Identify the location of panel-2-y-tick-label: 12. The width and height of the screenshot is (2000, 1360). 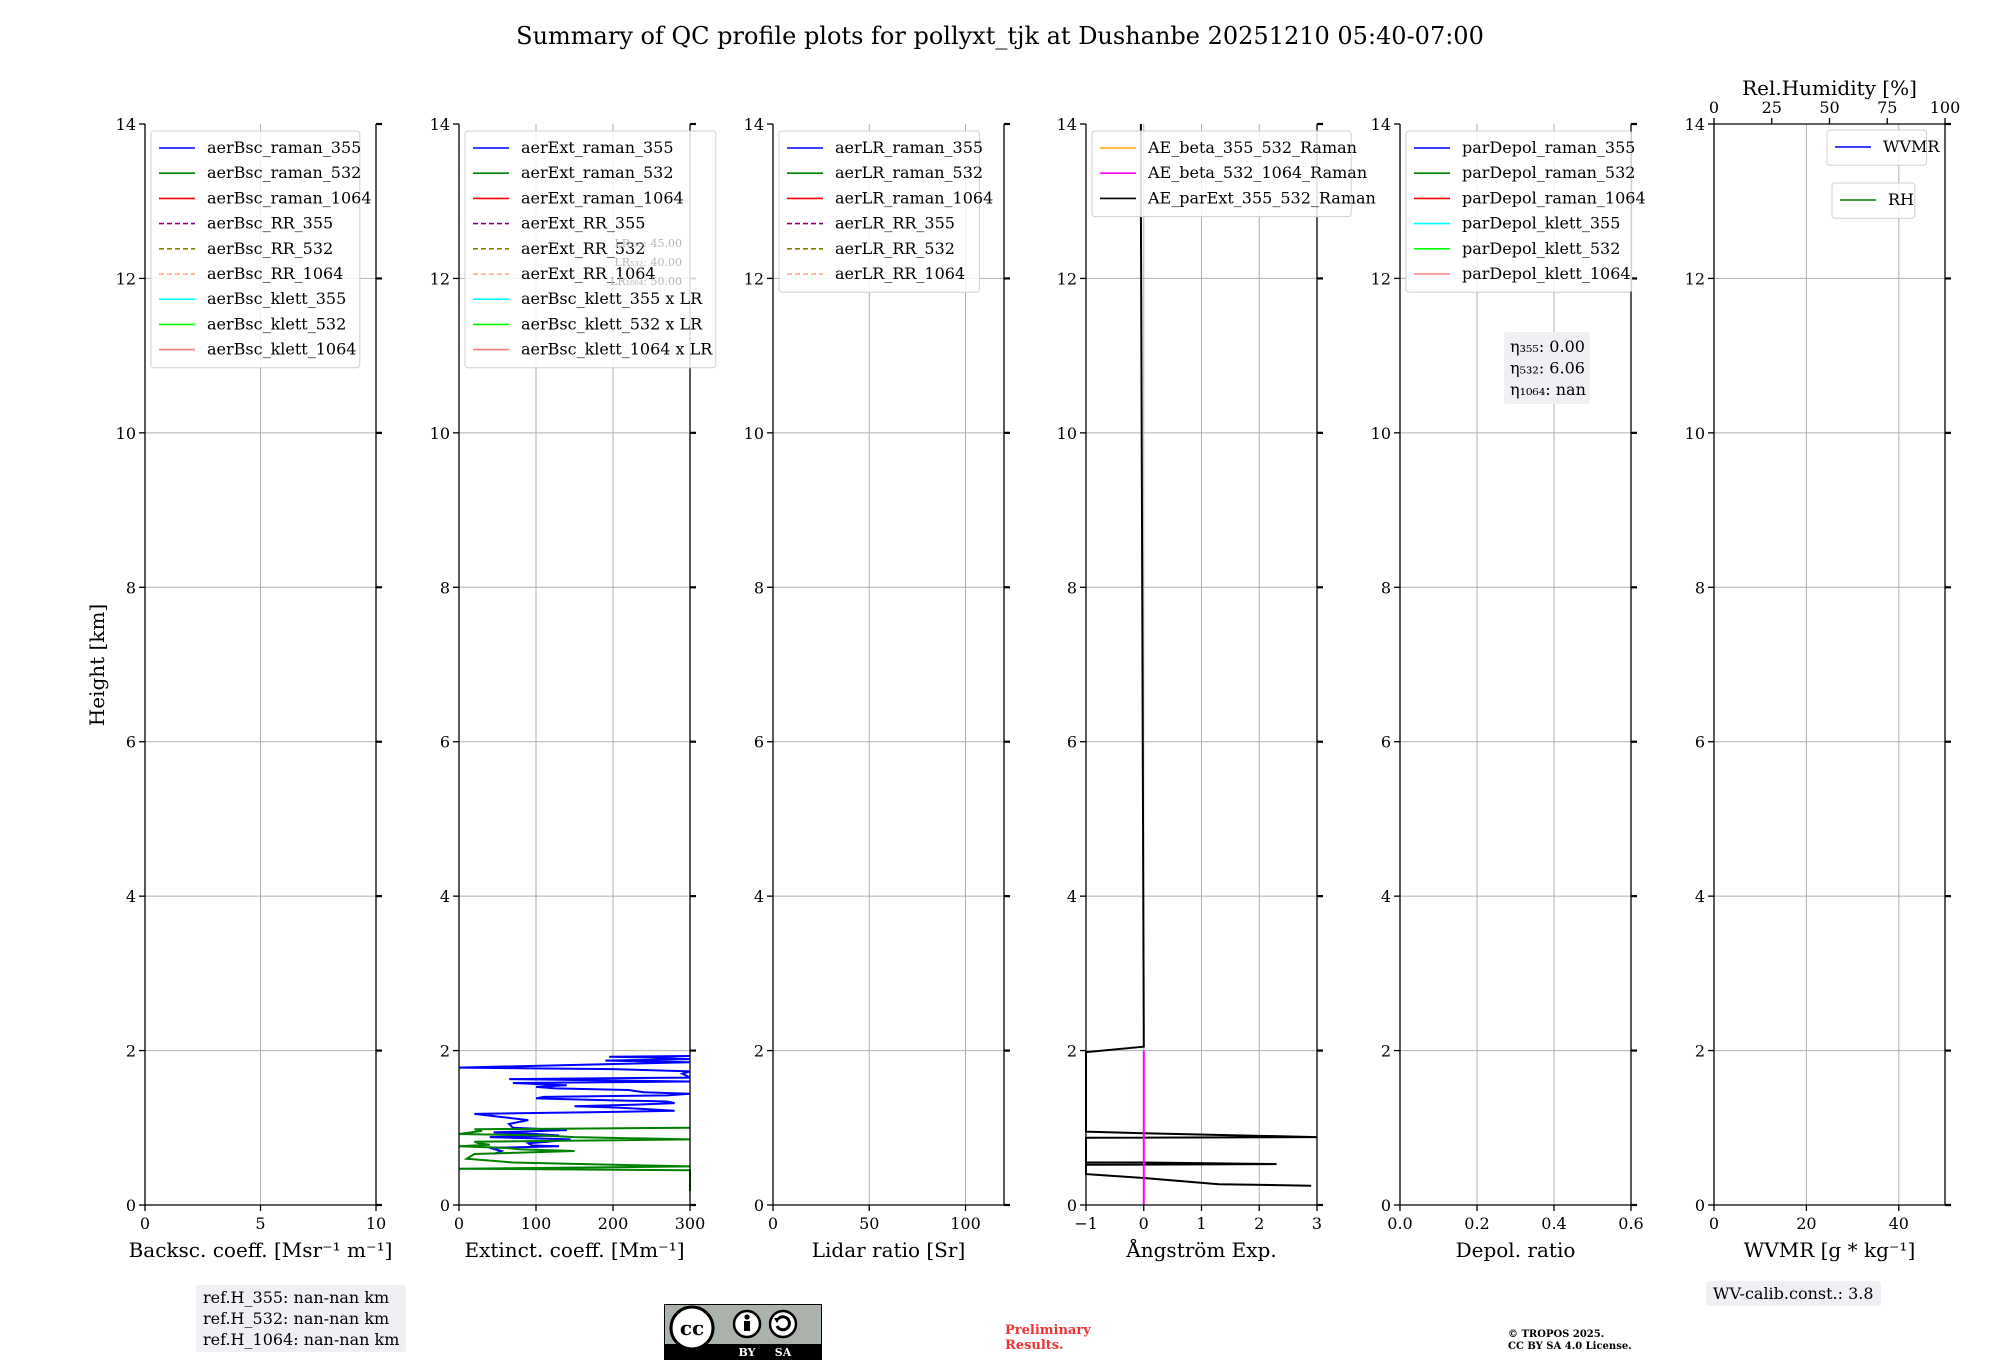
(440, 278).